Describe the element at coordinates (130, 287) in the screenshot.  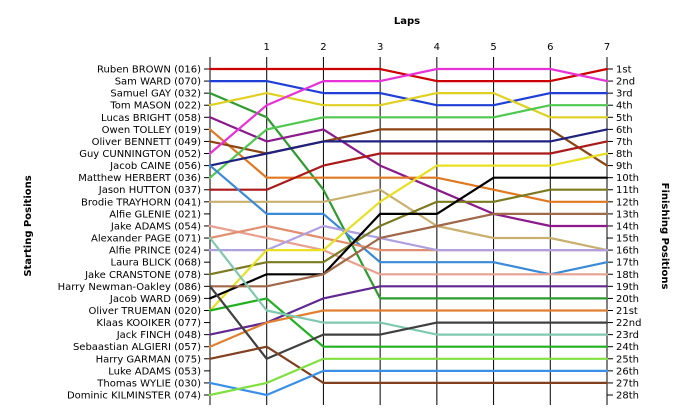
I see `start-label: Harry Newman-Oakley (086)` at that location.